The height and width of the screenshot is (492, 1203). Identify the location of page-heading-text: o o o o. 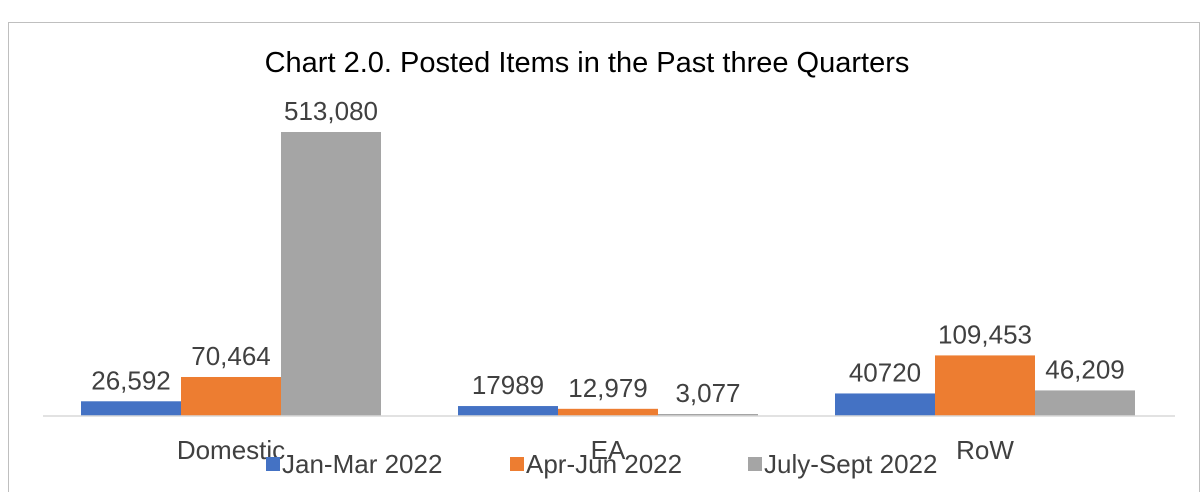
(600, 10).